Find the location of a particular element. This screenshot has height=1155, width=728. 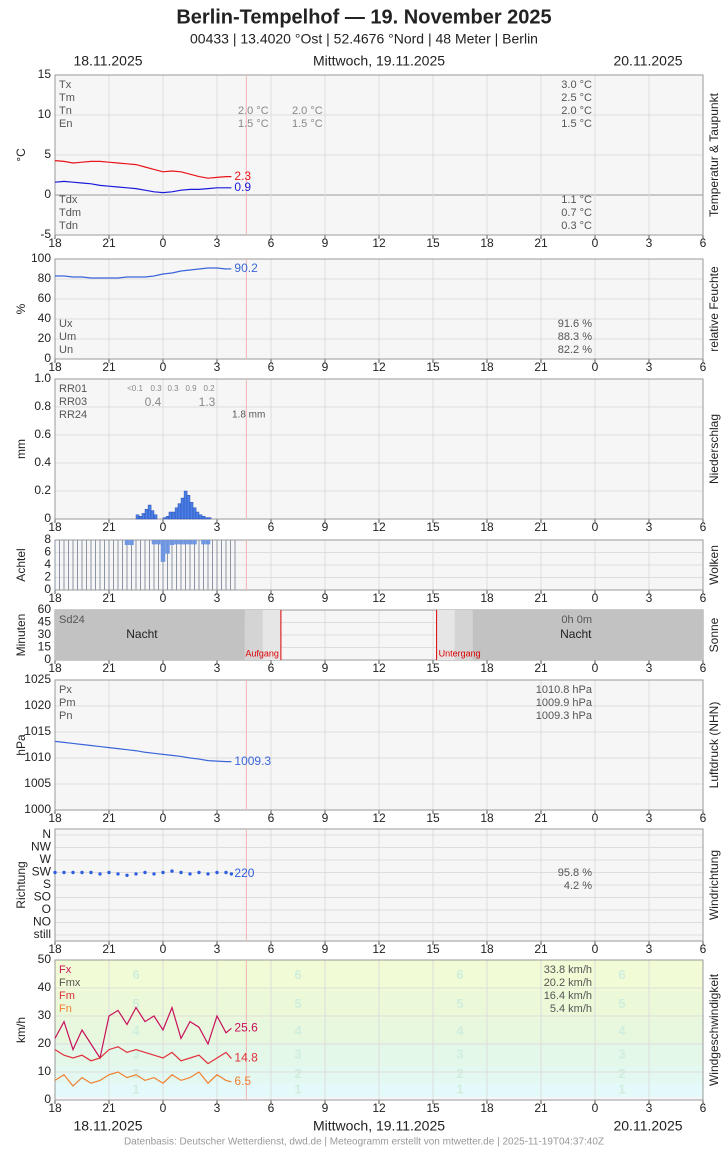

stat-label: Pn is located at coordinates (65, 716).